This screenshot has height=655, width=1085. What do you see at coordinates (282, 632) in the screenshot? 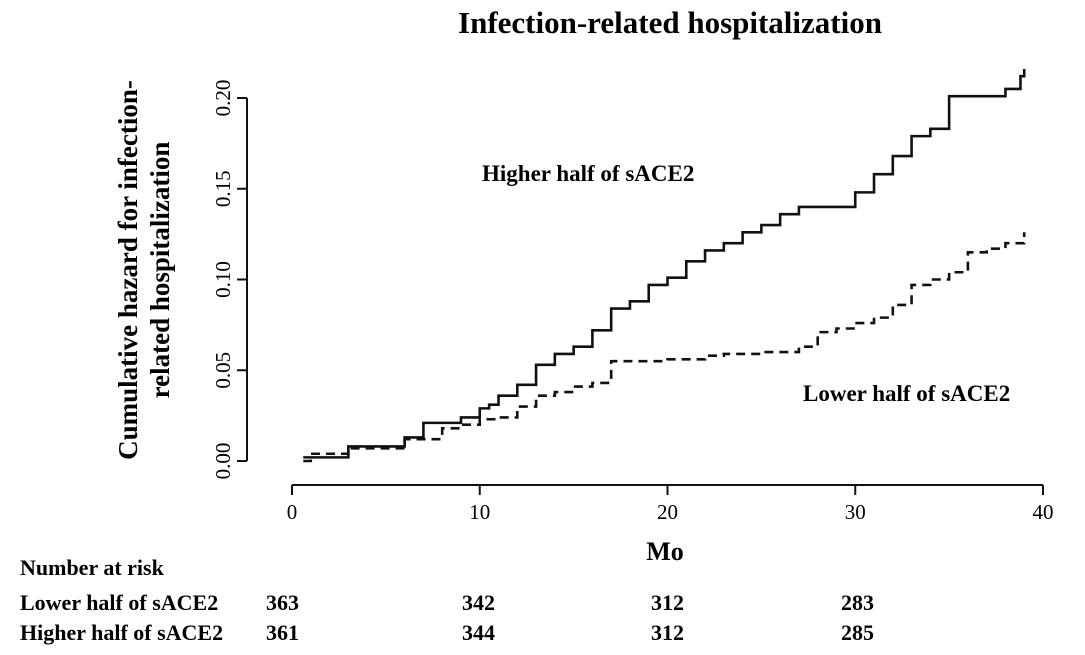
I see `risk-value-higher-0: 361` at bounding box center [282, 632].